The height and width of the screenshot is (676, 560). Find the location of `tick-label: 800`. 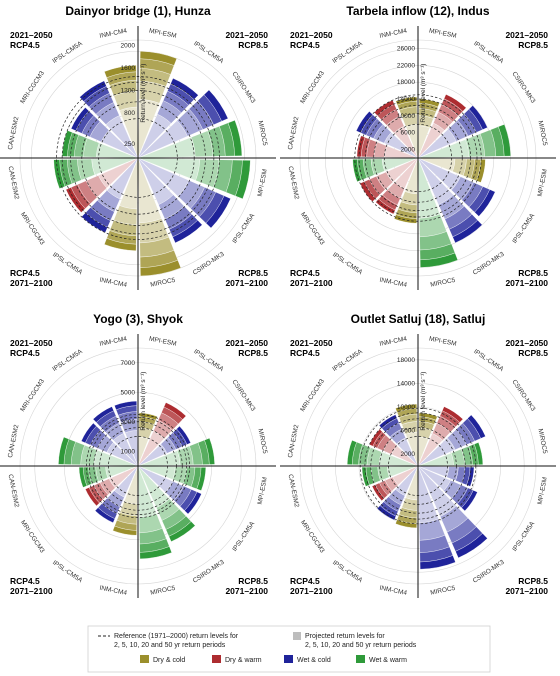

tick-label: 800 is located at coordinates (129, 113).